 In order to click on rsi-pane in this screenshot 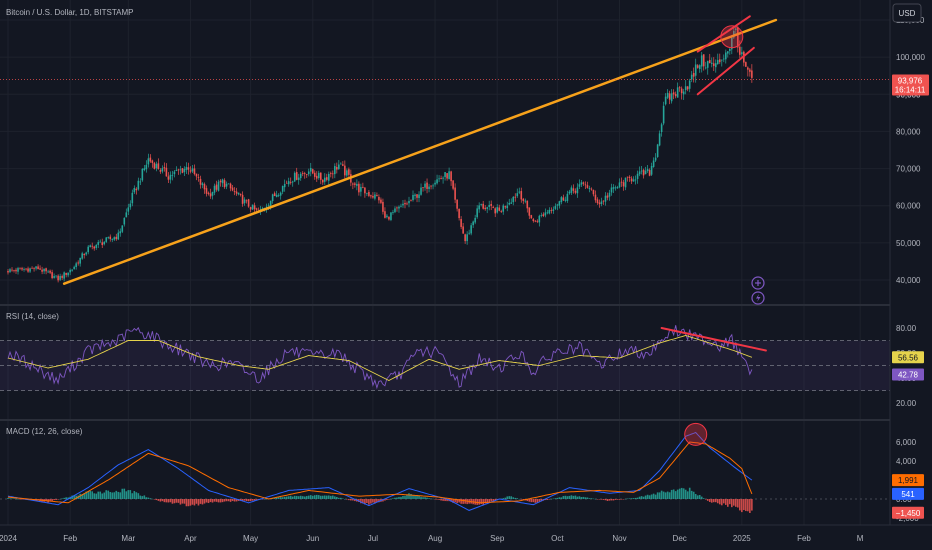, I will do `click(445, 358)`.